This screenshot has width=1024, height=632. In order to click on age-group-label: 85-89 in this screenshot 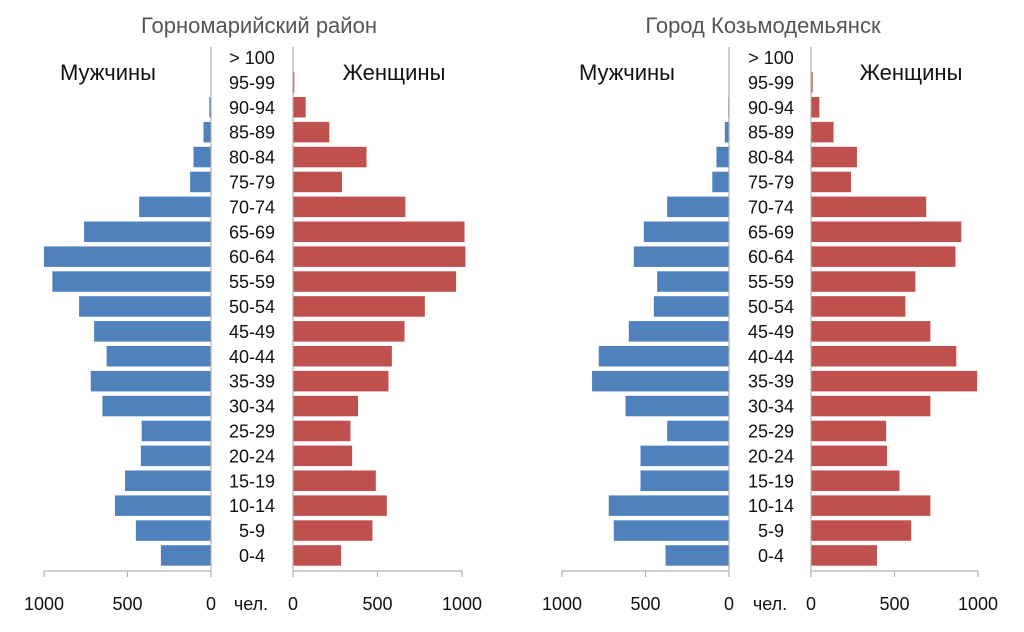, I will do `click(771, 133)`.